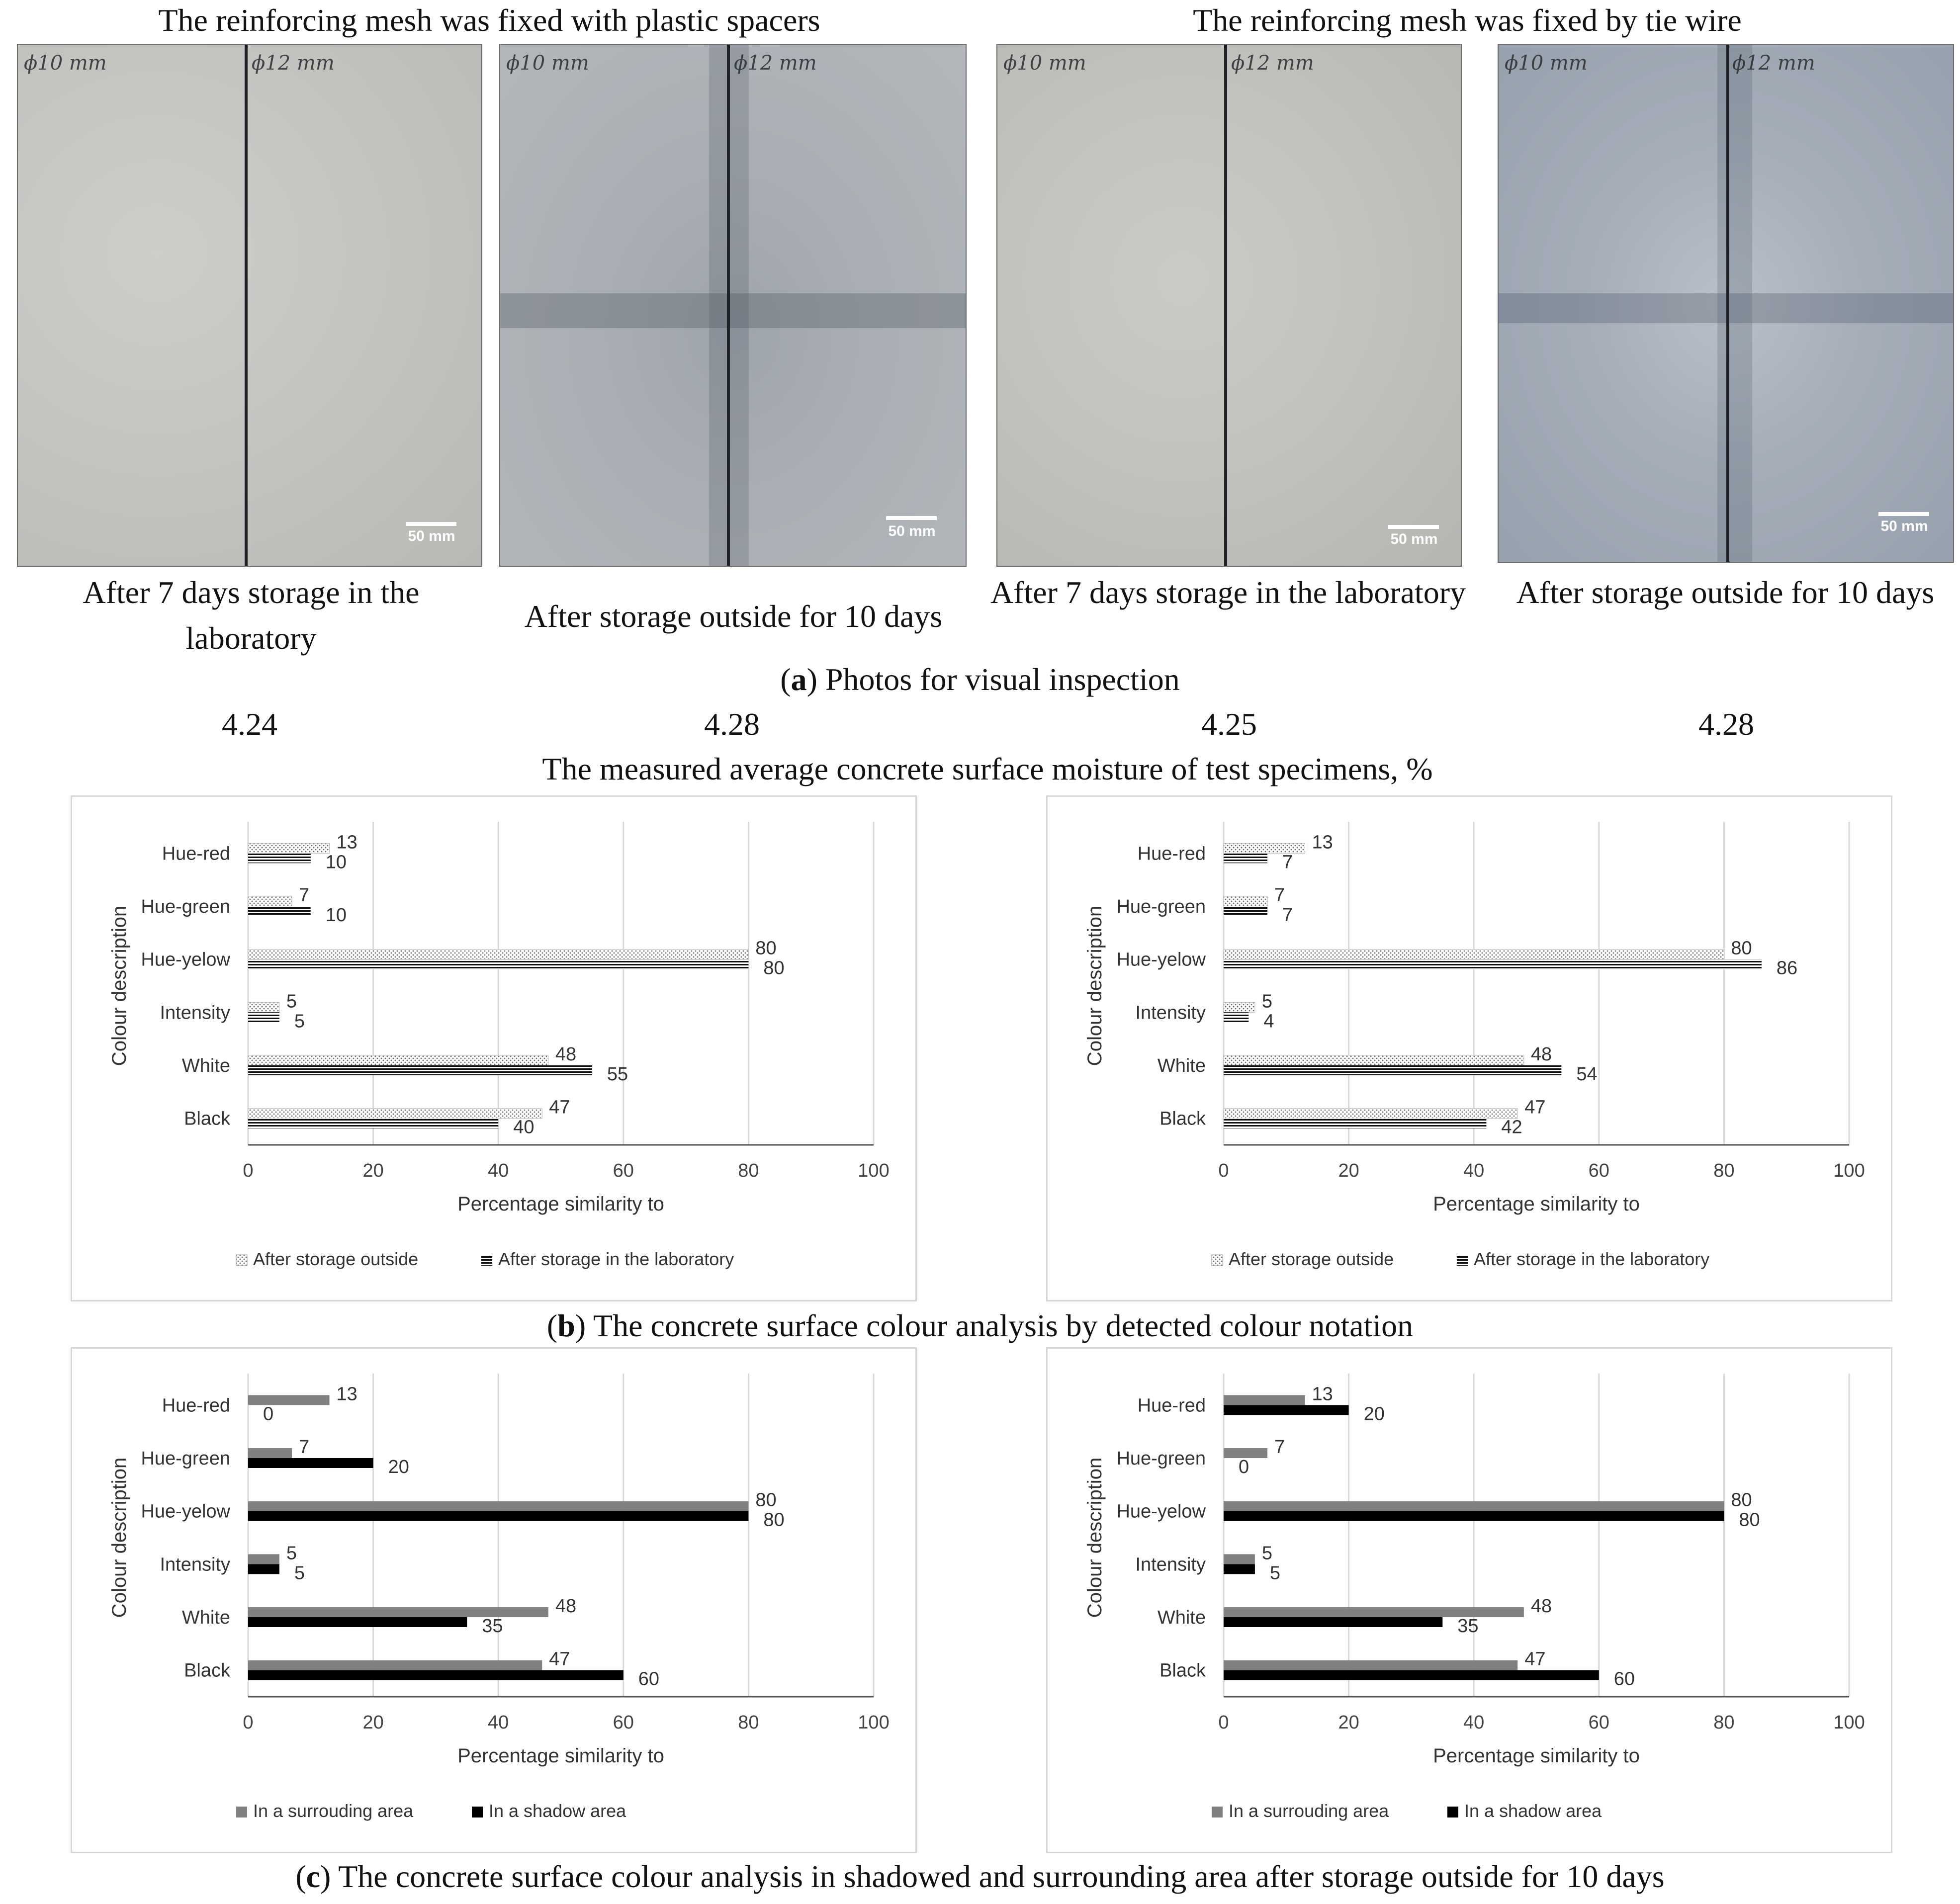 The image size is (1960, 1904). Describe the element at coordinates (1229, 724) in the screenshot. I see `moisture-value: 4.25` at that location.